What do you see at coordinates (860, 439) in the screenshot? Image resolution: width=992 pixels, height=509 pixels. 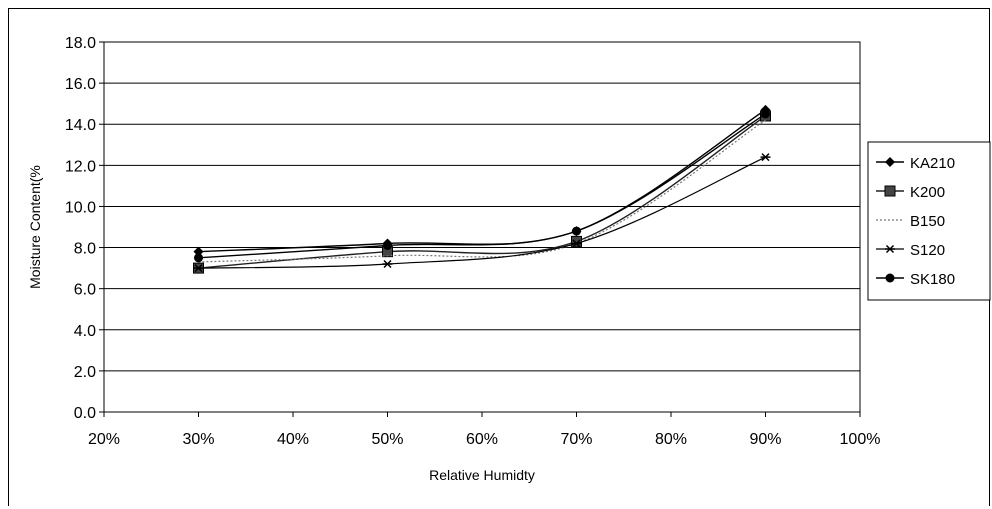 I see `x-tick-label: 100%` at bounding box center [860, 439].